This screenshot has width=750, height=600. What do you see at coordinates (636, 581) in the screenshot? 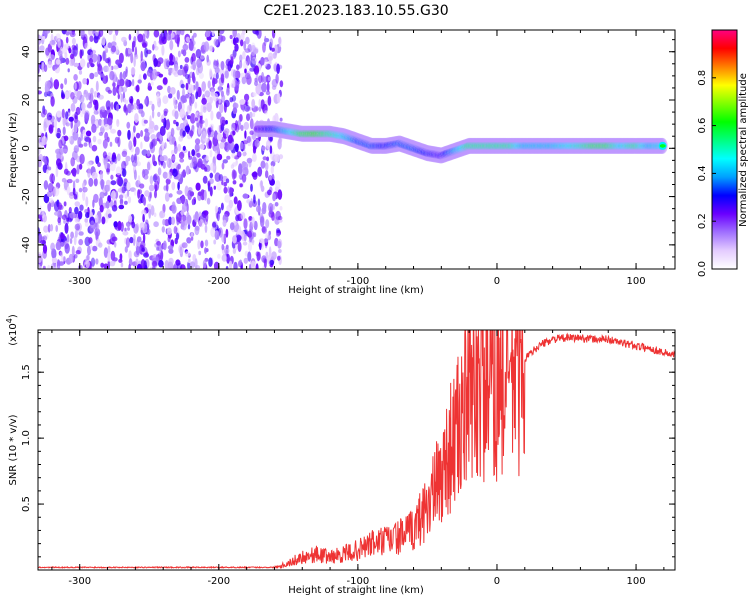
I see `x-tick-label: 100` at bounding box center [636, 581].